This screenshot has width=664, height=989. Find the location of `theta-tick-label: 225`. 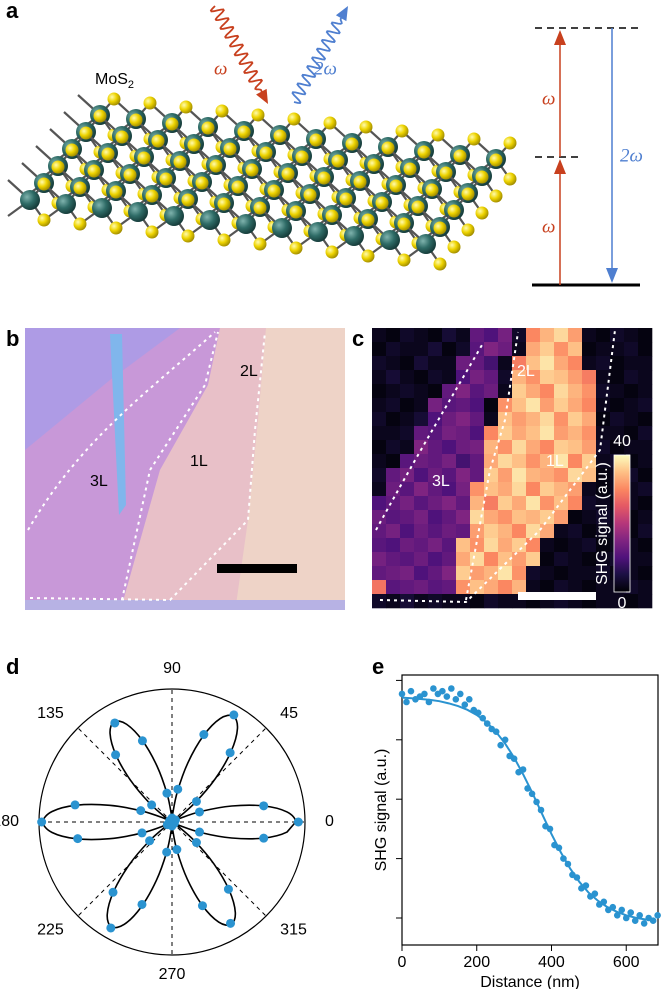

theta-tick-label: 225 is located at coordinates (50, 929).